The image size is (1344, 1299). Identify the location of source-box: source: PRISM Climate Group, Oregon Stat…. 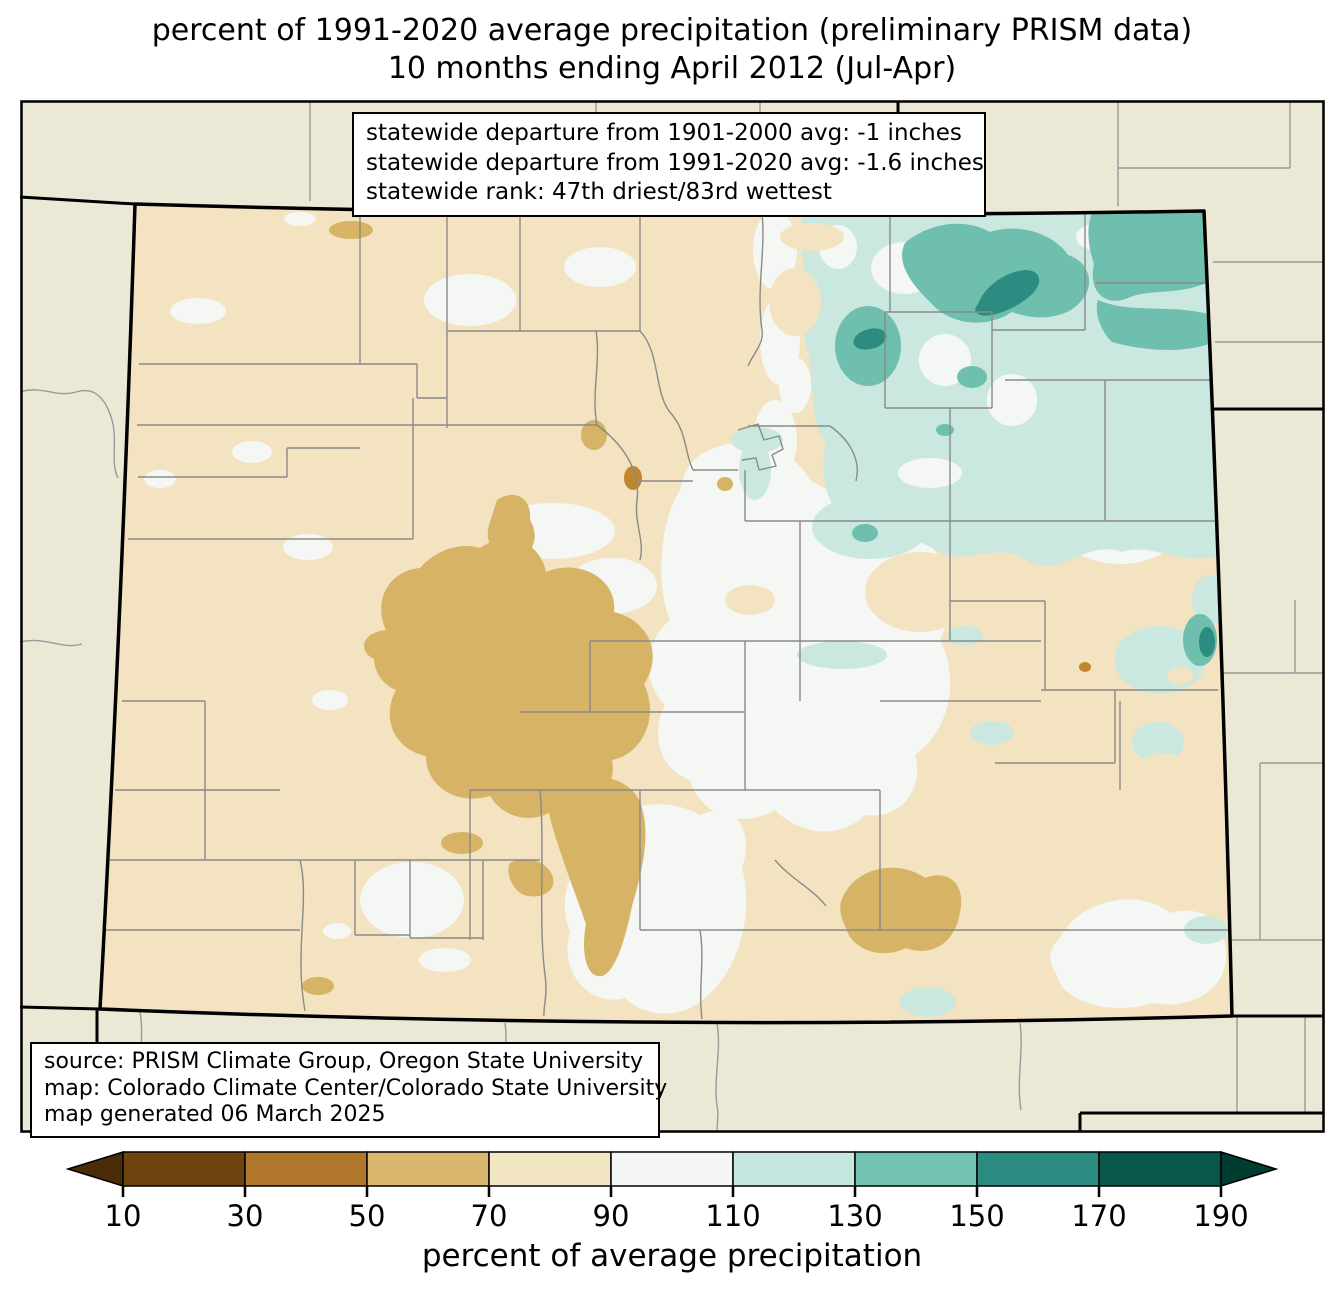
(349, 1090).